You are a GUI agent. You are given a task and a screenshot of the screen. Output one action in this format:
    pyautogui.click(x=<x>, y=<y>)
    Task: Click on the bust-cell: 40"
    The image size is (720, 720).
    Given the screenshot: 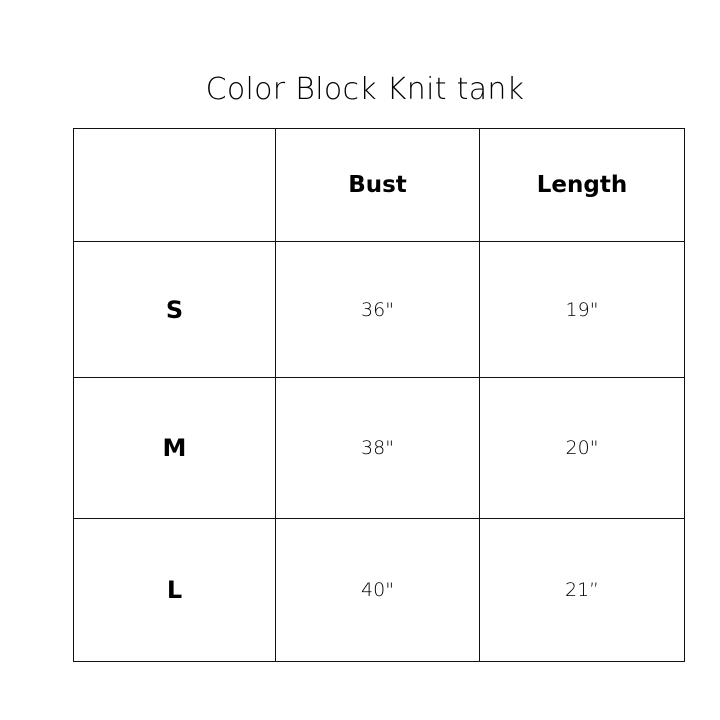 What is the action you would take?
    pyautogui.click(x=377, y=590)
    